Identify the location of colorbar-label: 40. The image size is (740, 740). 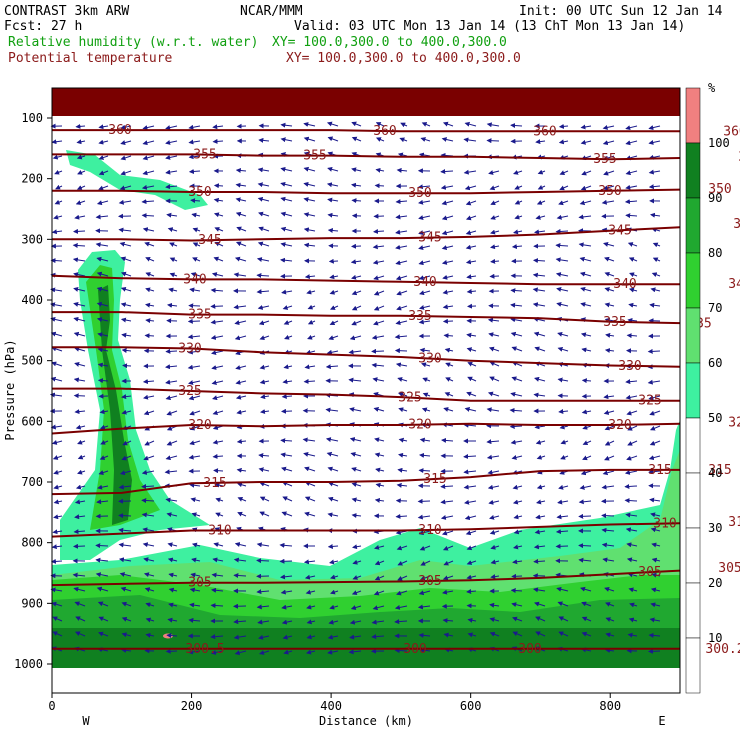
(715, 473).